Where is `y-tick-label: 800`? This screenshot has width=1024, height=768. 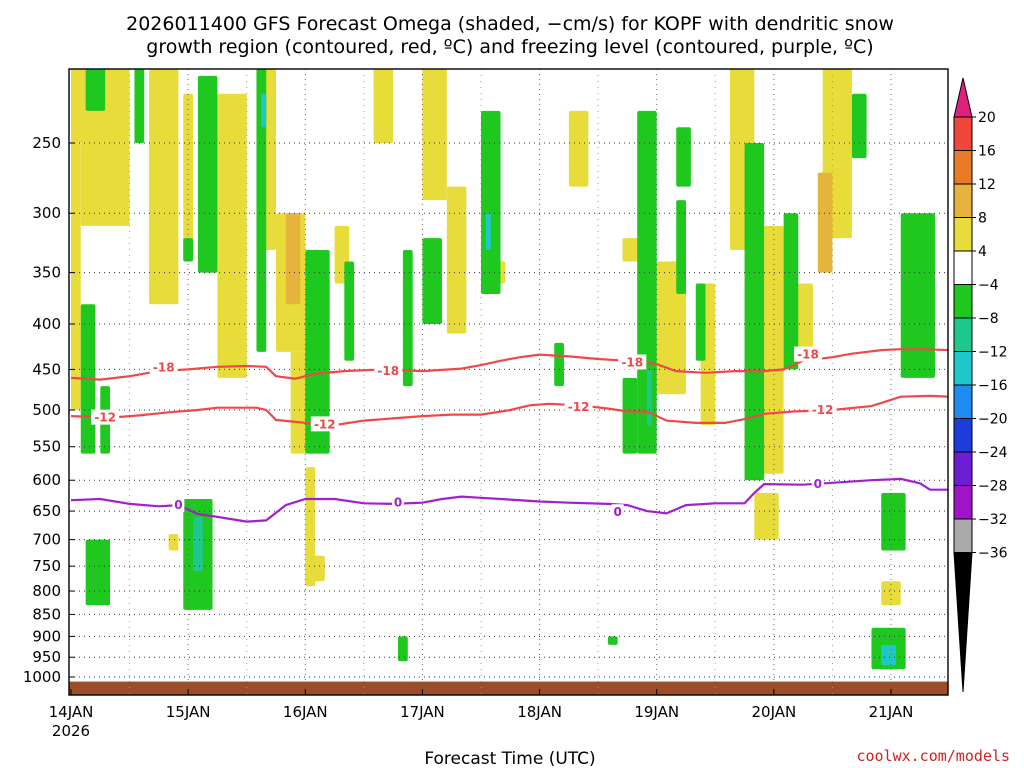 y-tick-label: 800 is located at coordinates (46, 591).